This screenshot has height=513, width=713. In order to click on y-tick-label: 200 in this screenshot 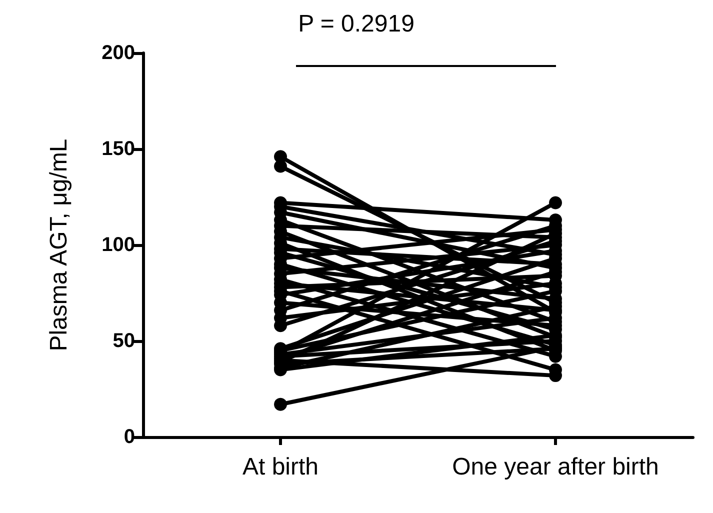, I will do `click(118, 53)`.